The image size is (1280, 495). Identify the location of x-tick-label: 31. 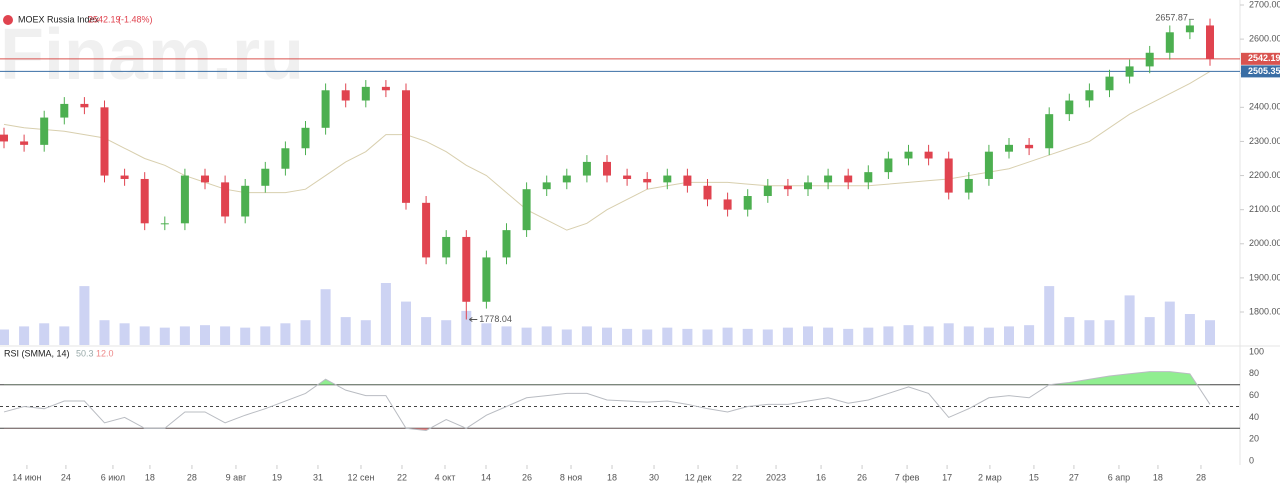
(318, 477).